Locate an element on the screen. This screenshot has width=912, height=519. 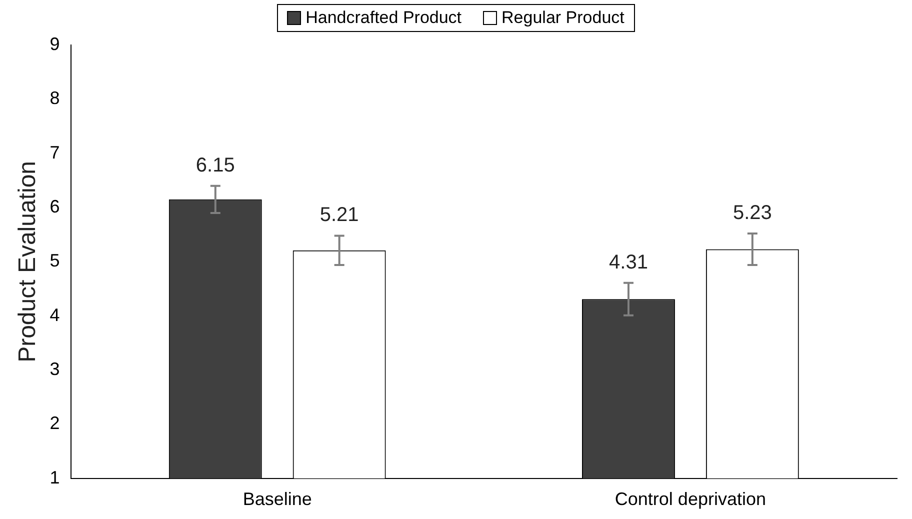
y-tick-label: 5 is located at coordinates (55, 260).